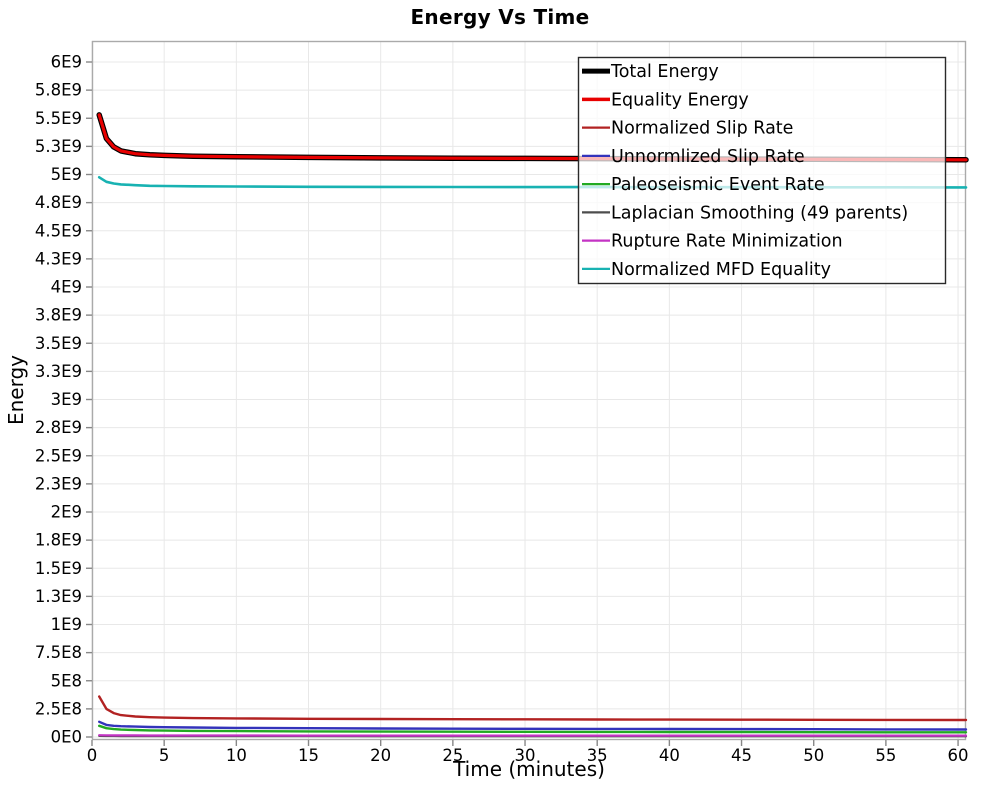 The width and height of the screenshot is (1000, 800). Describe the element at coordinates (741, 755) in the screenshot. I see `x-tick-label: 45` at that location.